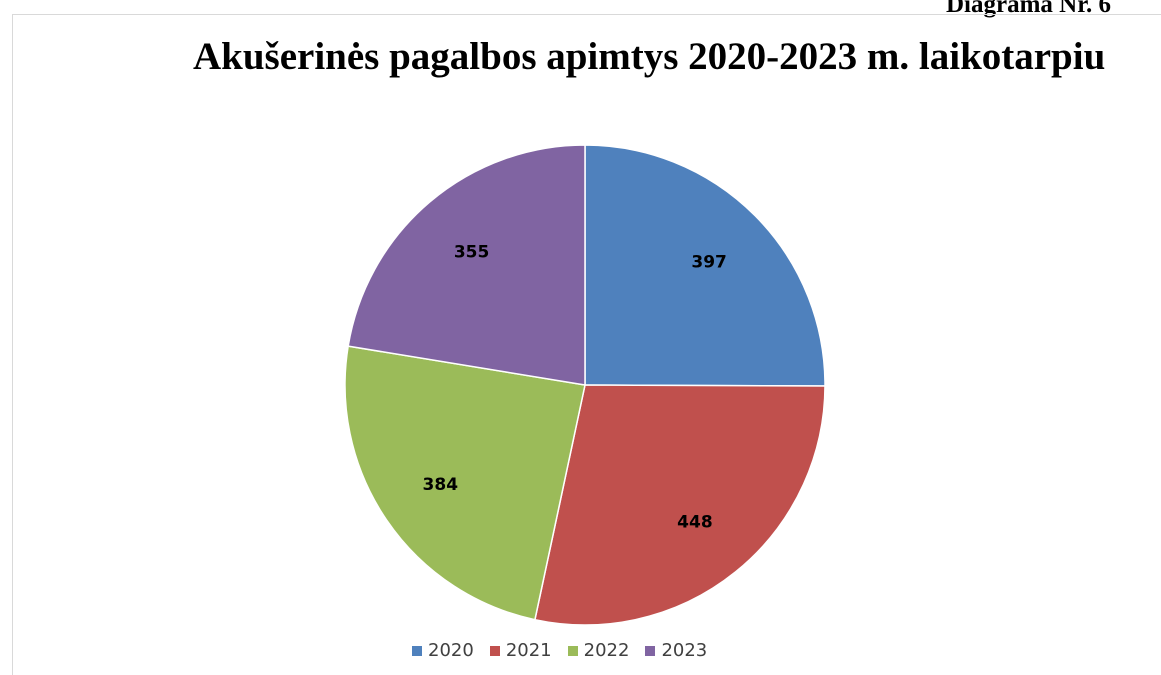 This screenshot has height=675, width=1161. I want to click on legend: 2020 2021 2022 2023, so click(567, 650).